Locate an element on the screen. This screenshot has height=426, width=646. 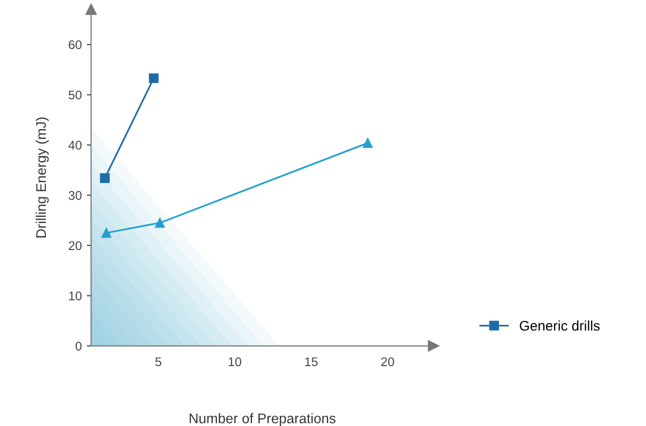
y-tick-label: 0 is located at coordinates (79, 346).